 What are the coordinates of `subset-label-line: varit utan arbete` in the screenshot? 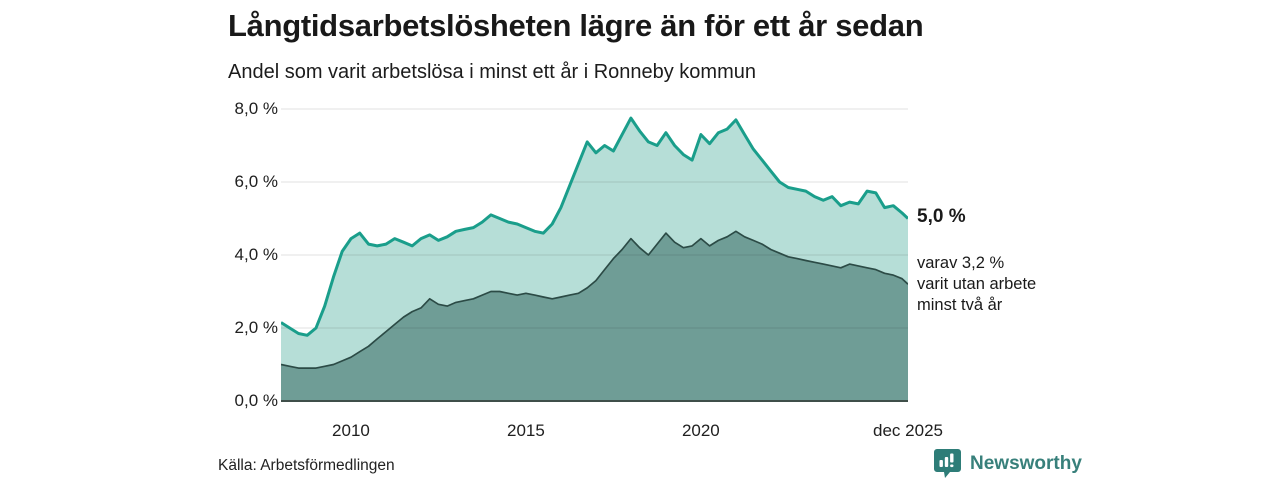 It's located at (977, 284).